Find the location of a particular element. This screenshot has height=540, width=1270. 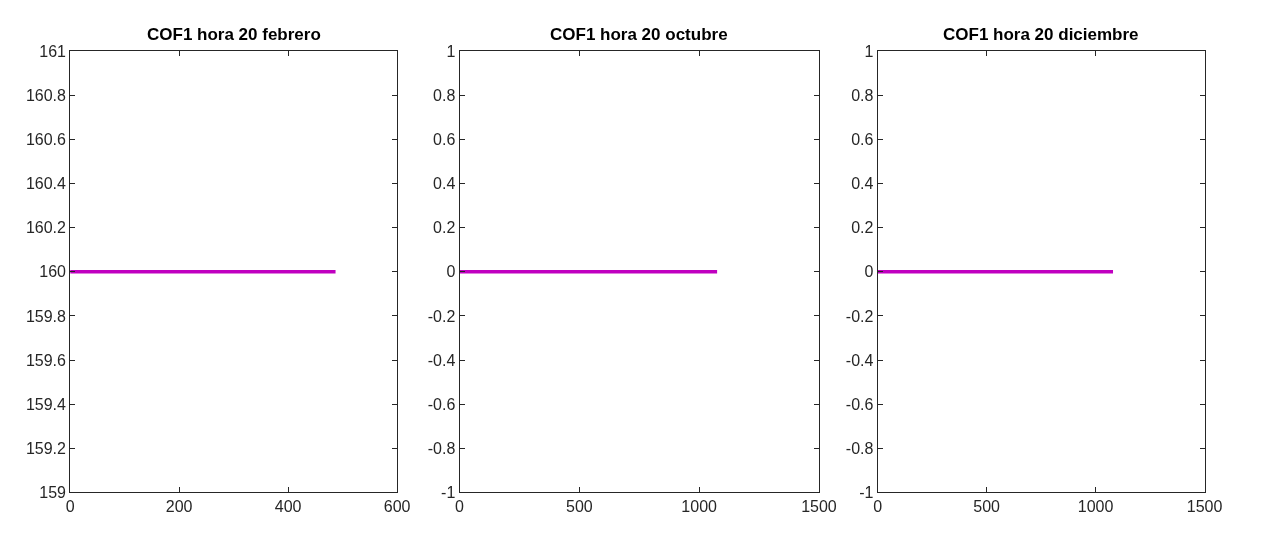

y-tick-label: 160 is located at coordinates (53, 272).